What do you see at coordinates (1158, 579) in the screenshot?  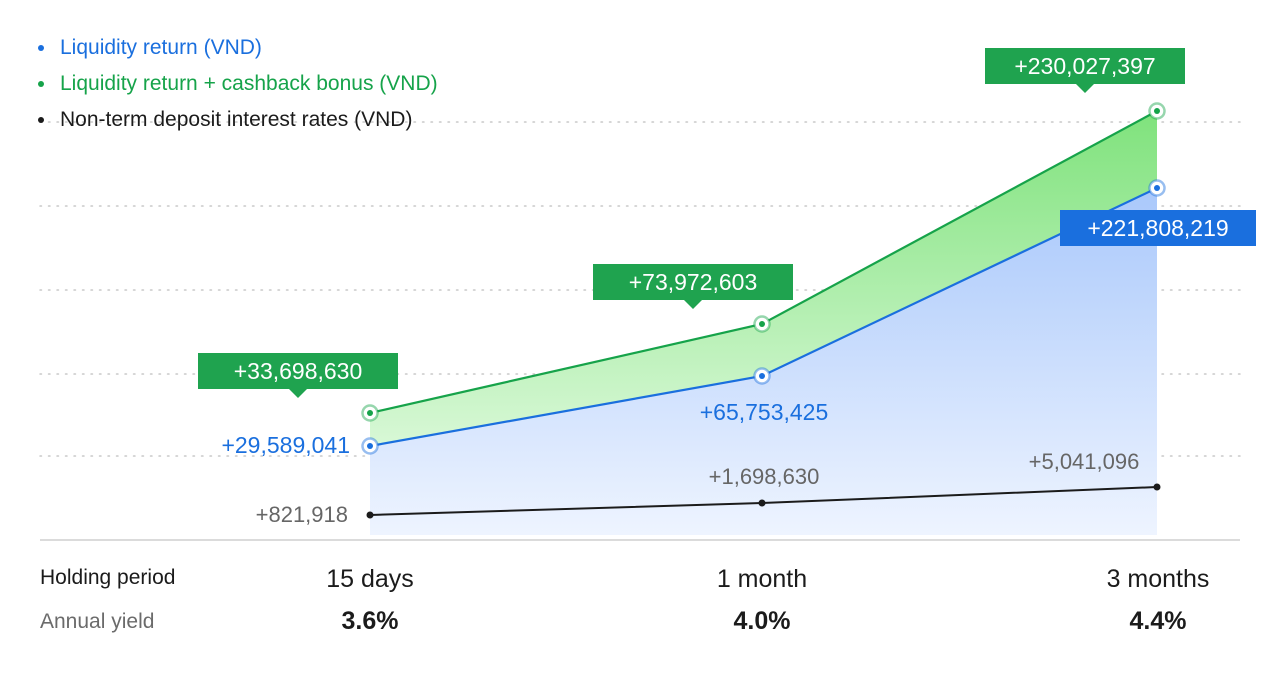 I see `period-3-months: 3 months` at bounding box center [1158, 579].